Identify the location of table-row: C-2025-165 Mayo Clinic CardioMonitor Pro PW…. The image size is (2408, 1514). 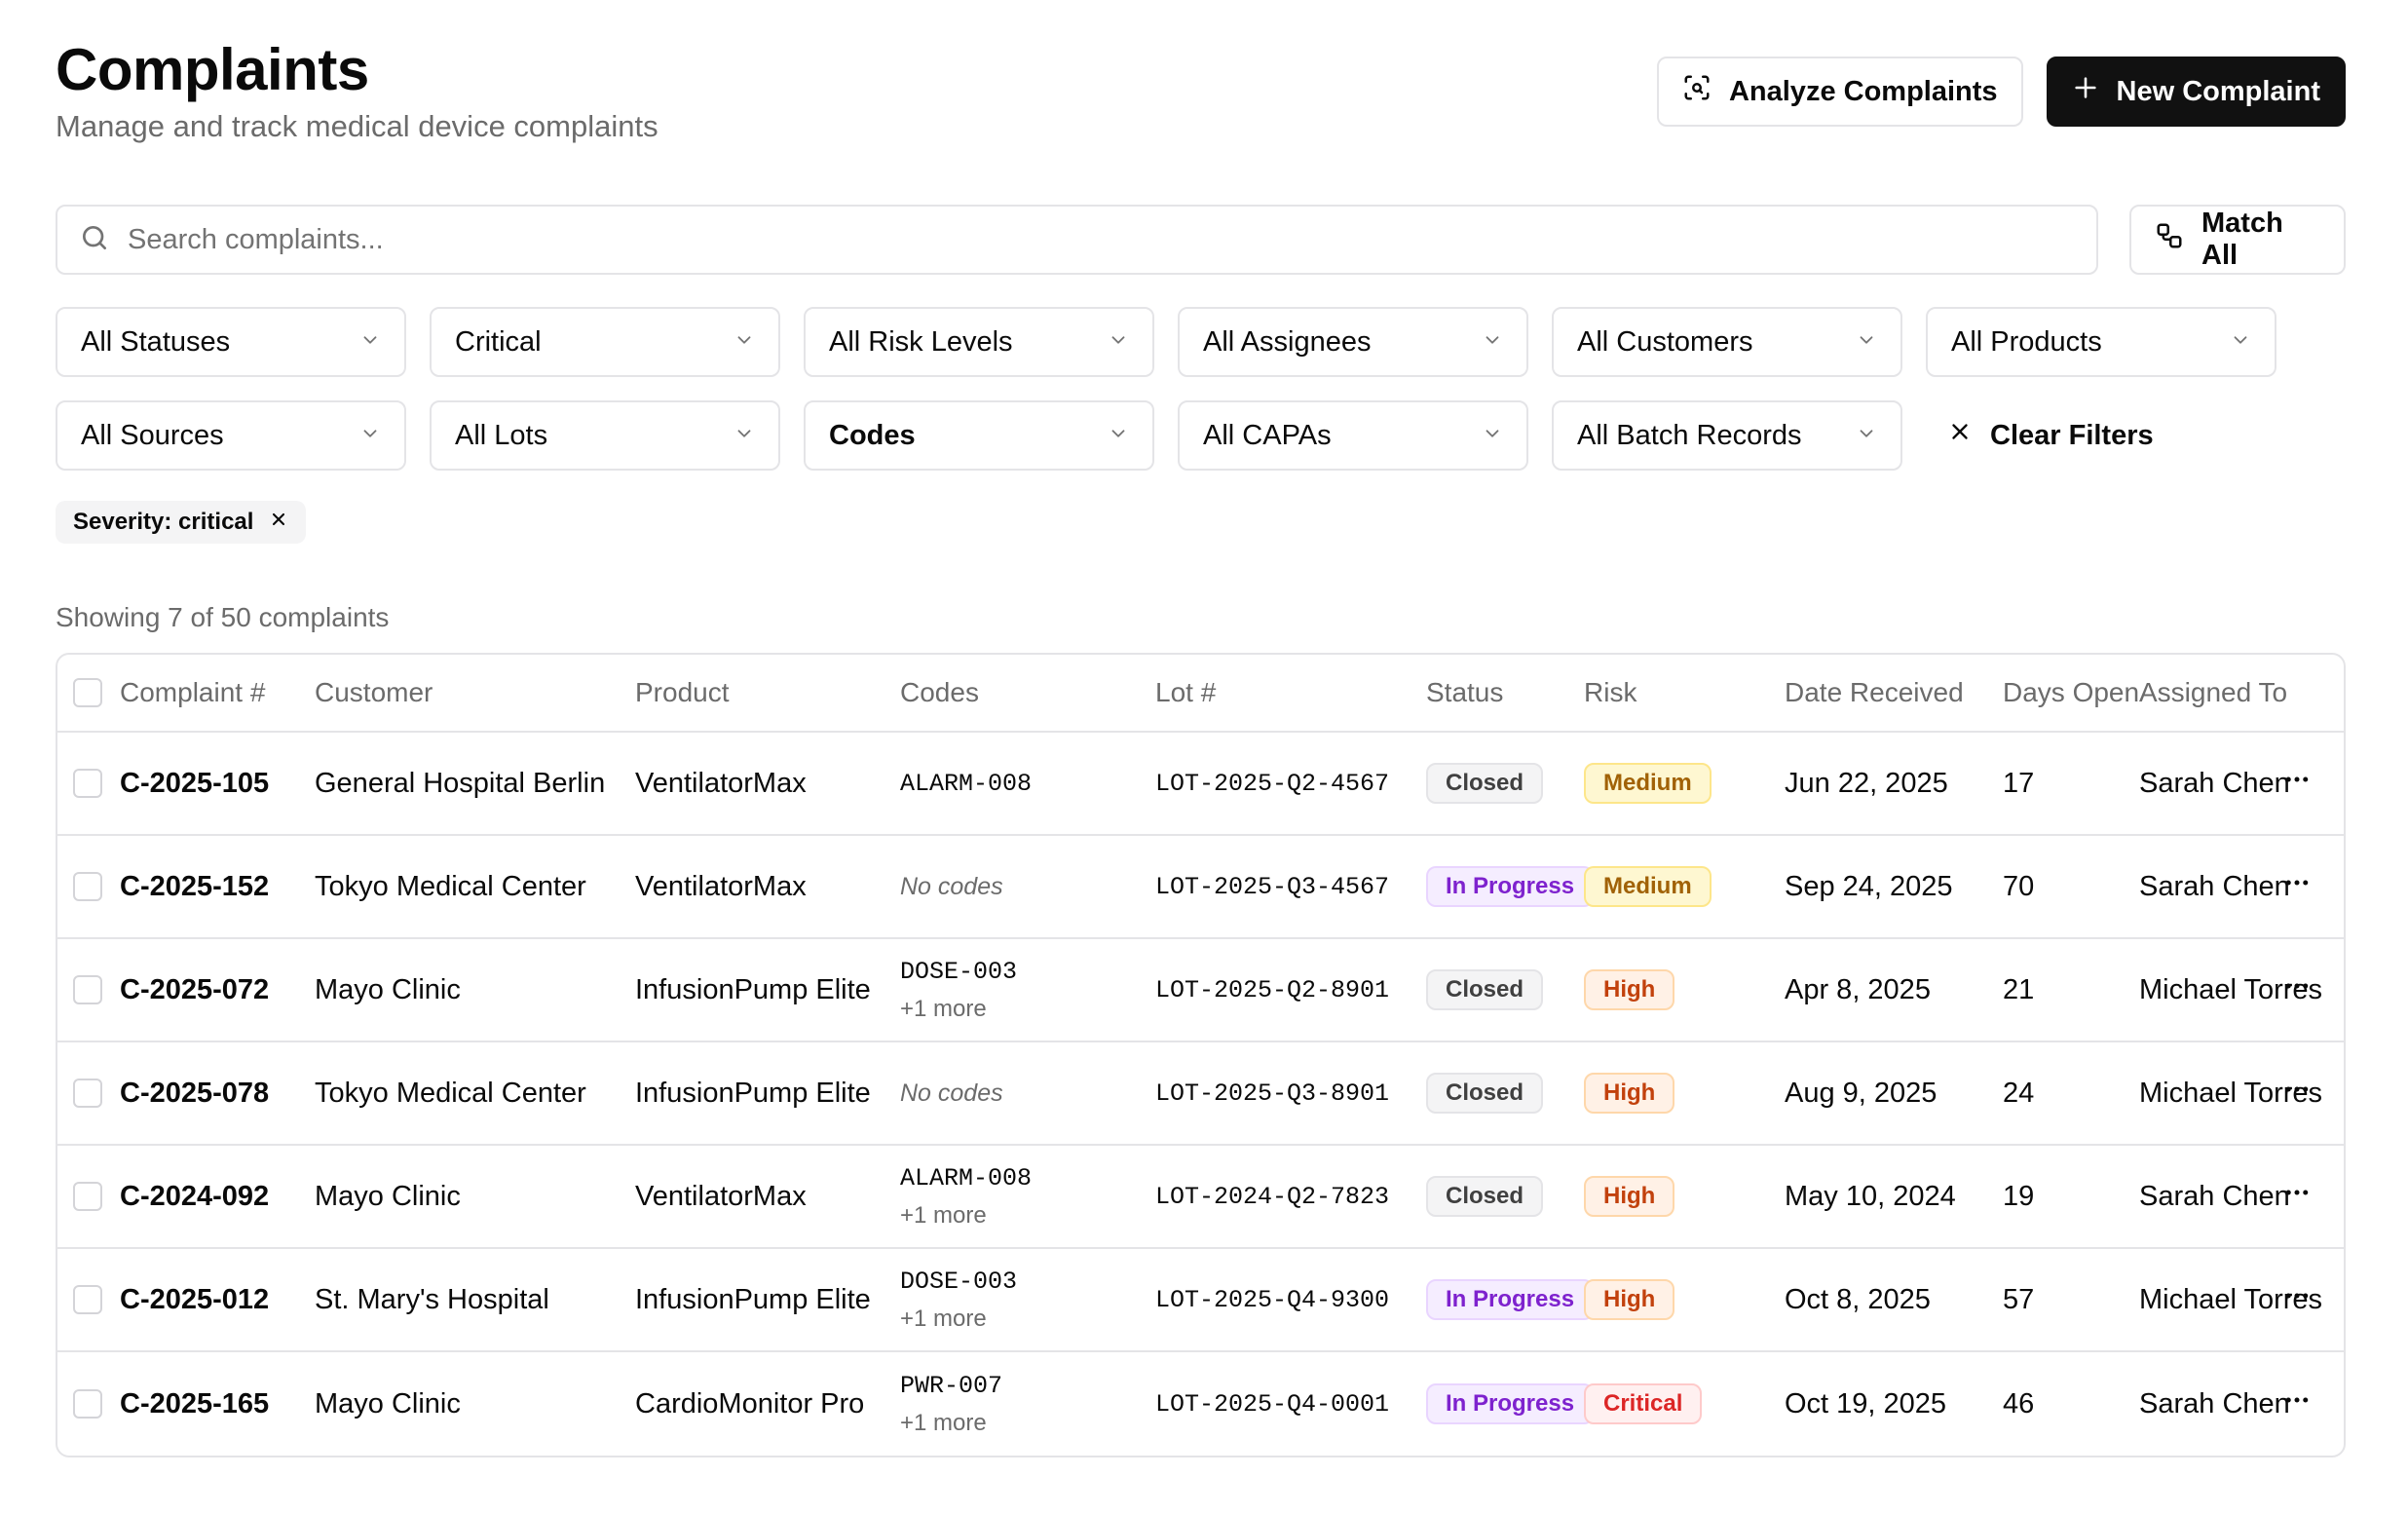
(1200, 1404).